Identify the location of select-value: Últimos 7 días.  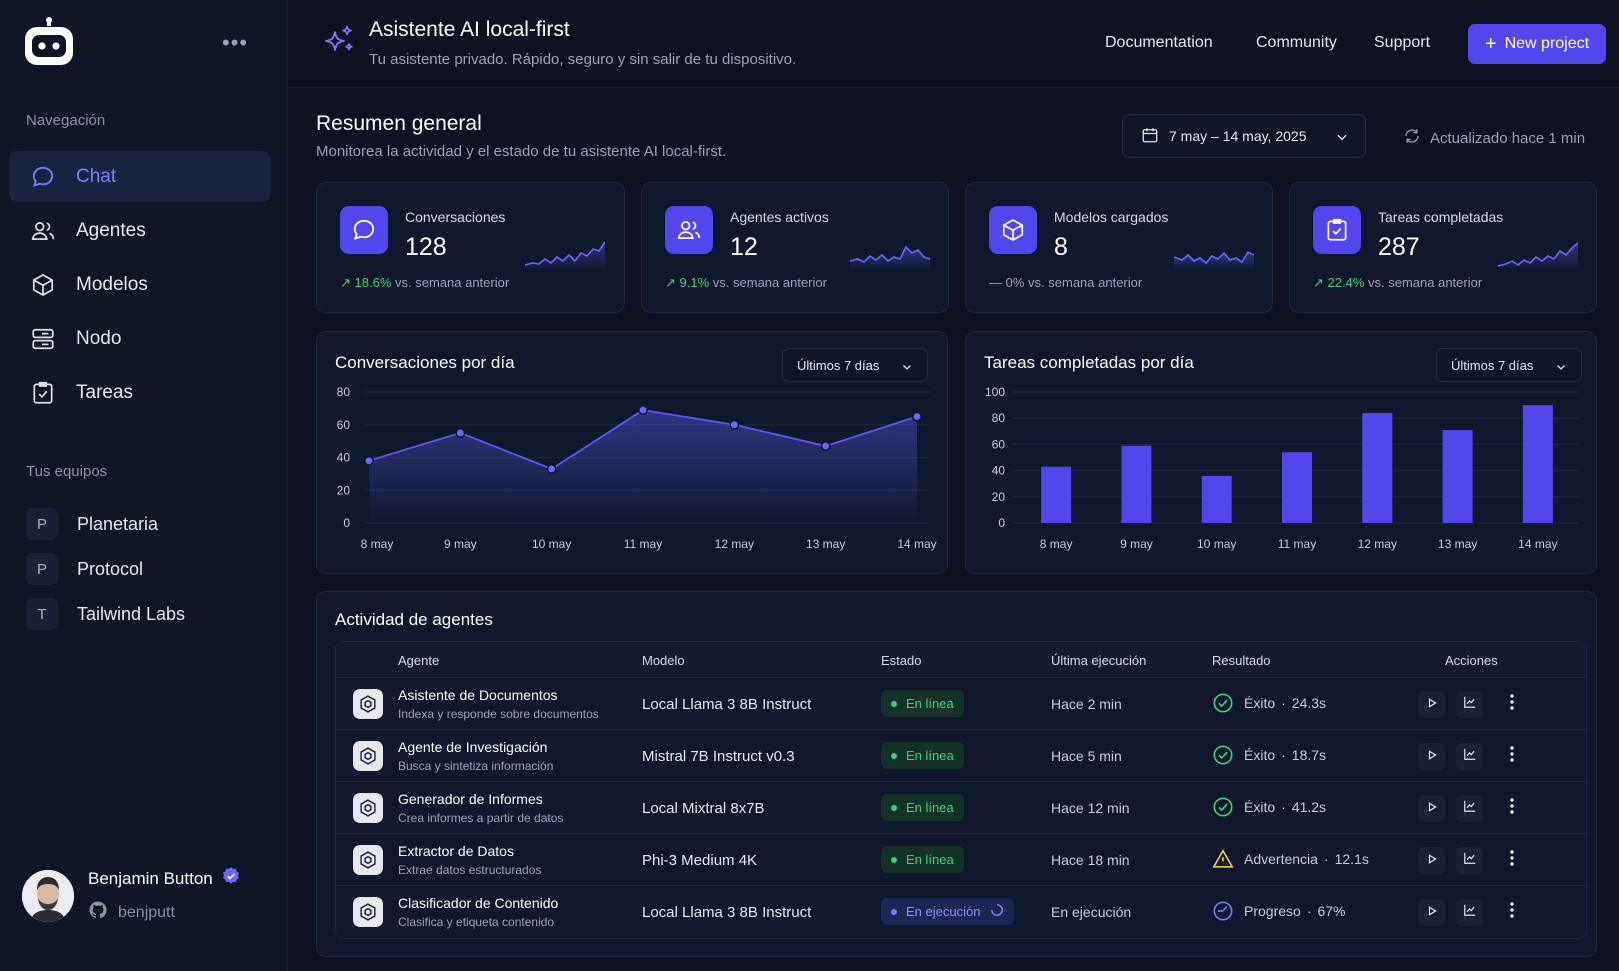
(1492, 365).